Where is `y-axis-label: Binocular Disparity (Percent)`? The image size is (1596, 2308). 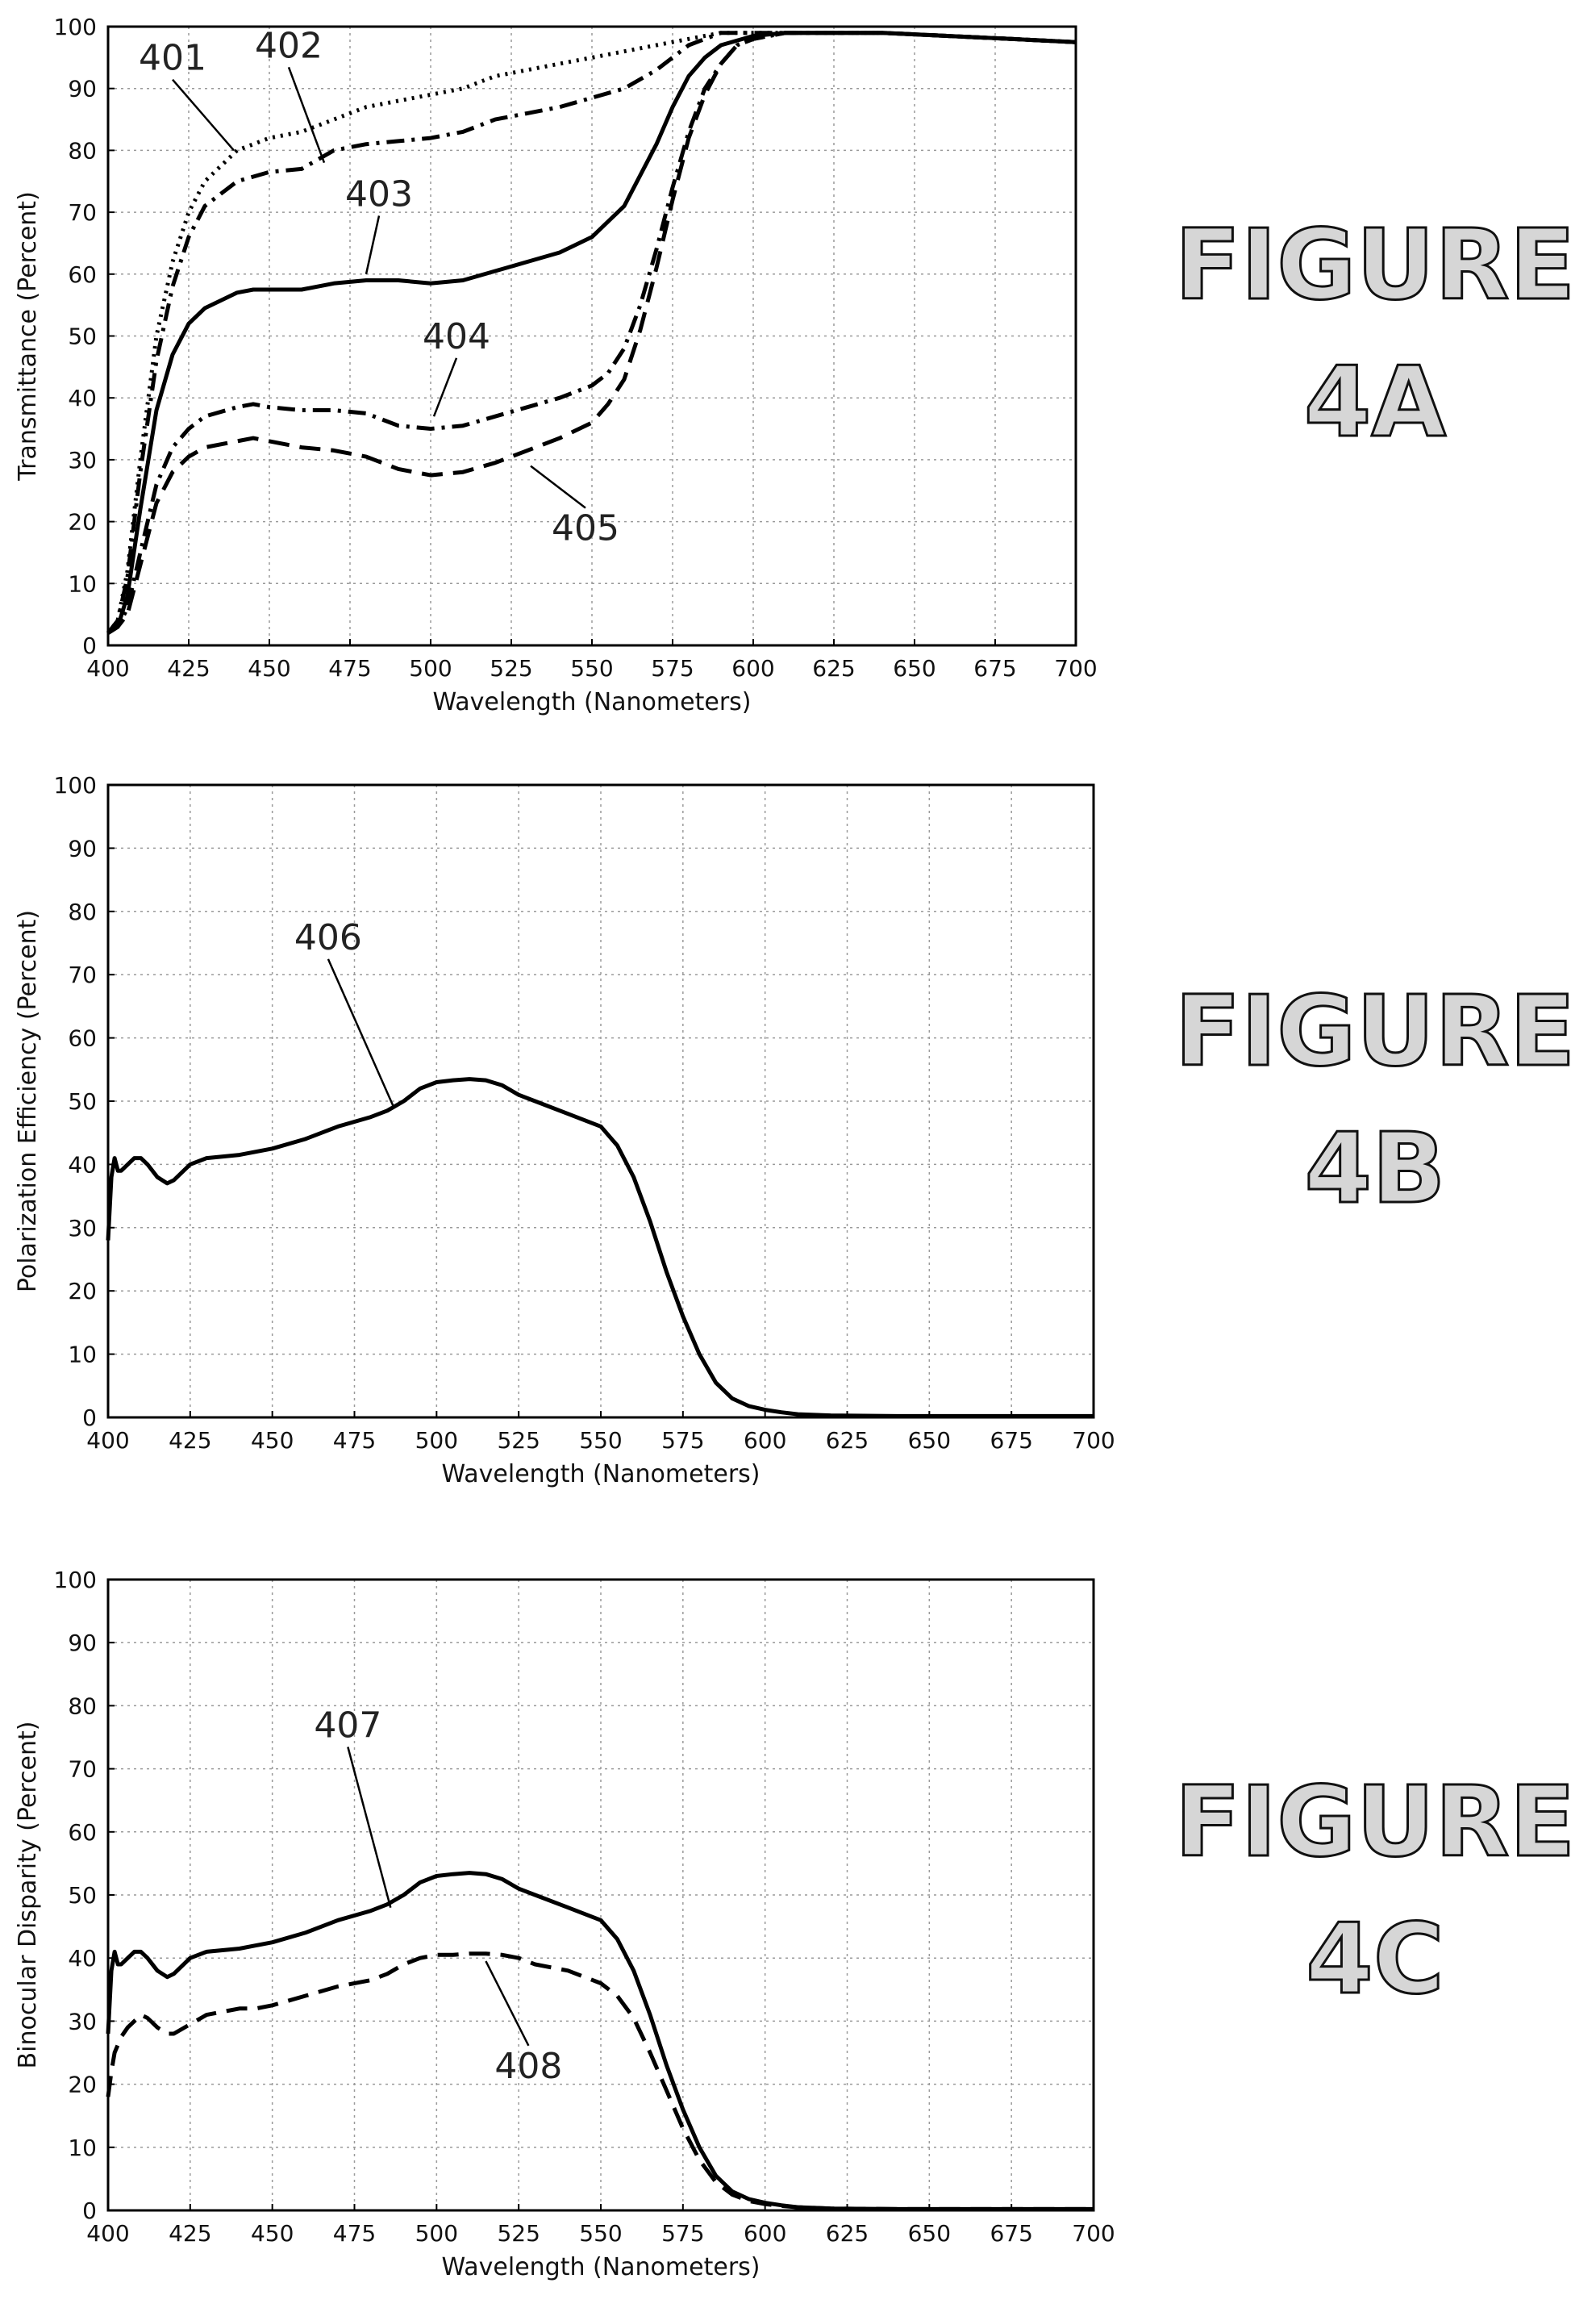
y-axis-label: Binocular Disparity (Percent) is located at coordinates (28, 1895).